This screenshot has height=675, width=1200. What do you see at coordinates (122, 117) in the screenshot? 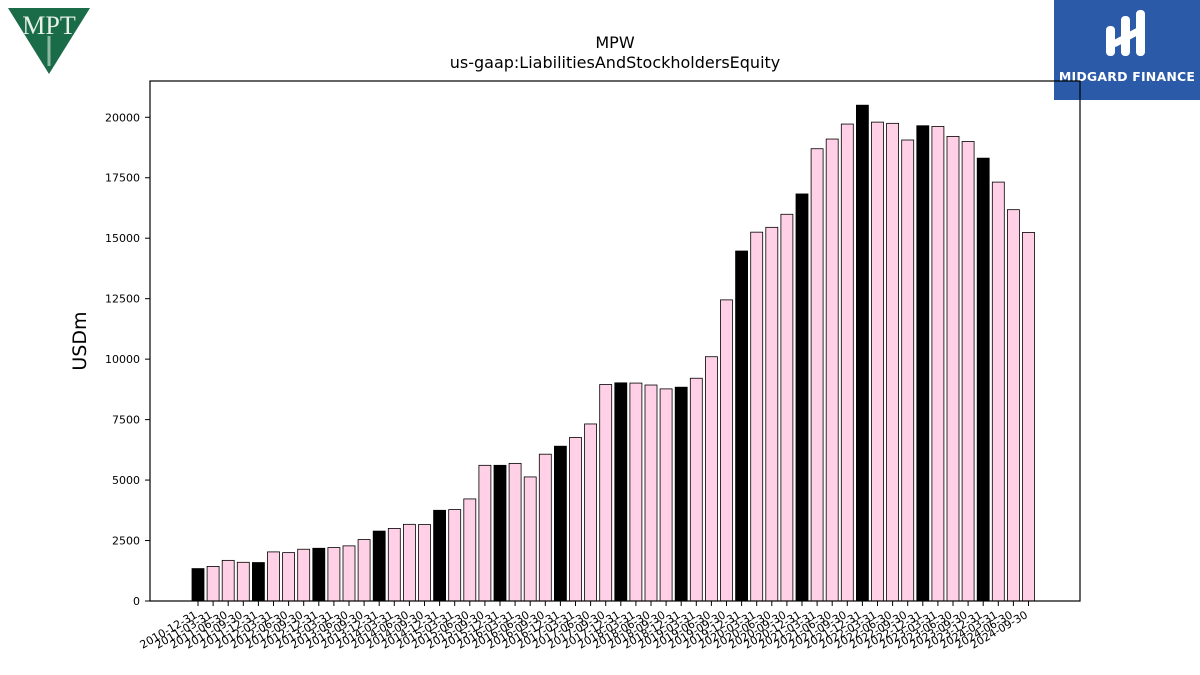
I see `y-tick-label: 20000` at bounding box center [122, 117].